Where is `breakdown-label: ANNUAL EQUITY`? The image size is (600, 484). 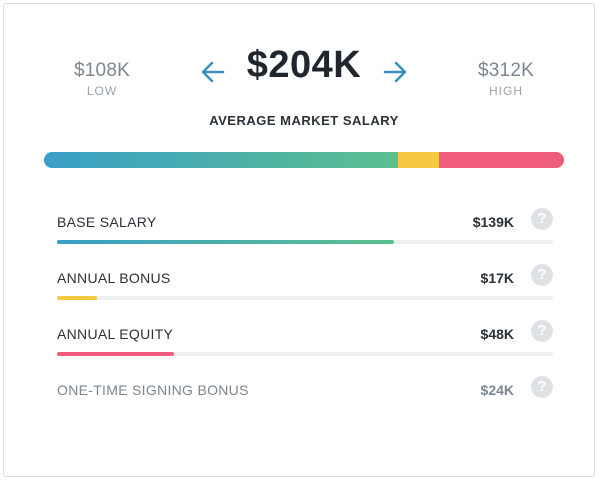 breakdown-label: ANNUAL EQUITY is located at coordinates (115, 334).